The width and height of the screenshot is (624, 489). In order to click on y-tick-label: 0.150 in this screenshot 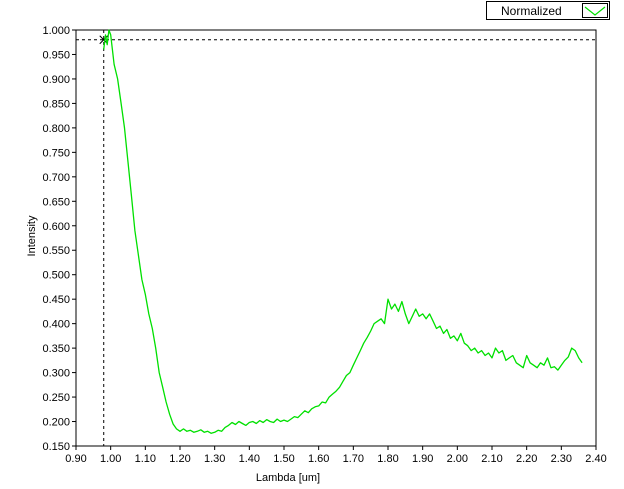, I will do `click(56, 447)`.